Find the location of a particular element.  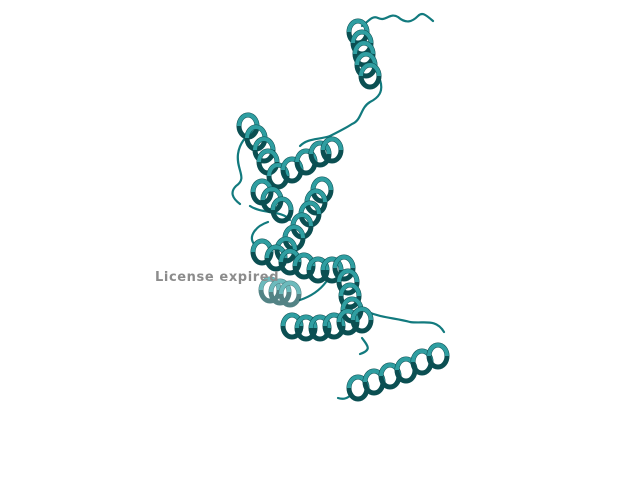

helix-upper-horizontal is located at coordinates (305, 163).